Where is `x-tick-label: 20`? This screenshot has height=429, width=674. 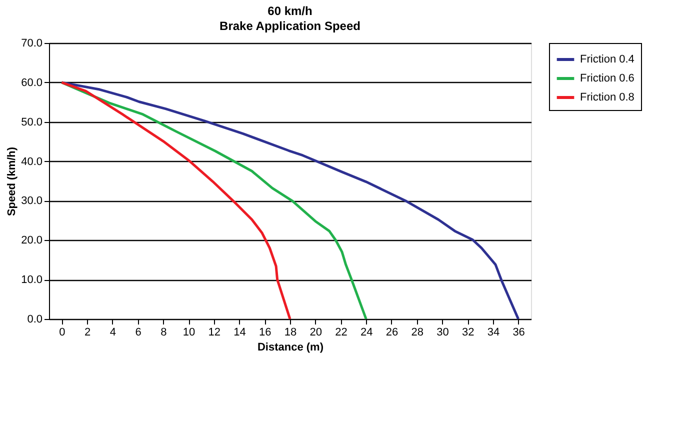 x-tick-label: 20 is located at coordinates (316, 332).